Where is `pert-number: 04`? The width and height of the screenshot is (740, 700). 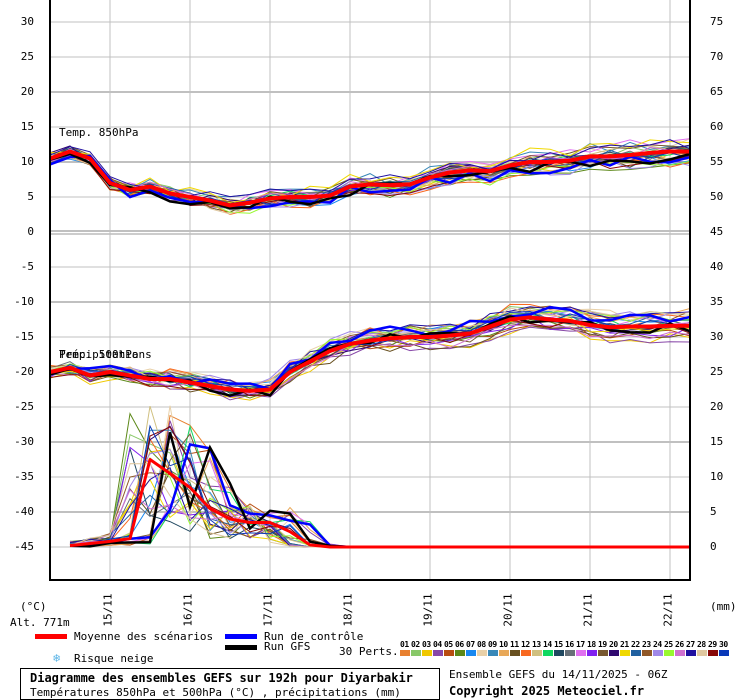 pert-number: 04 is located at coordinates (437, 644).